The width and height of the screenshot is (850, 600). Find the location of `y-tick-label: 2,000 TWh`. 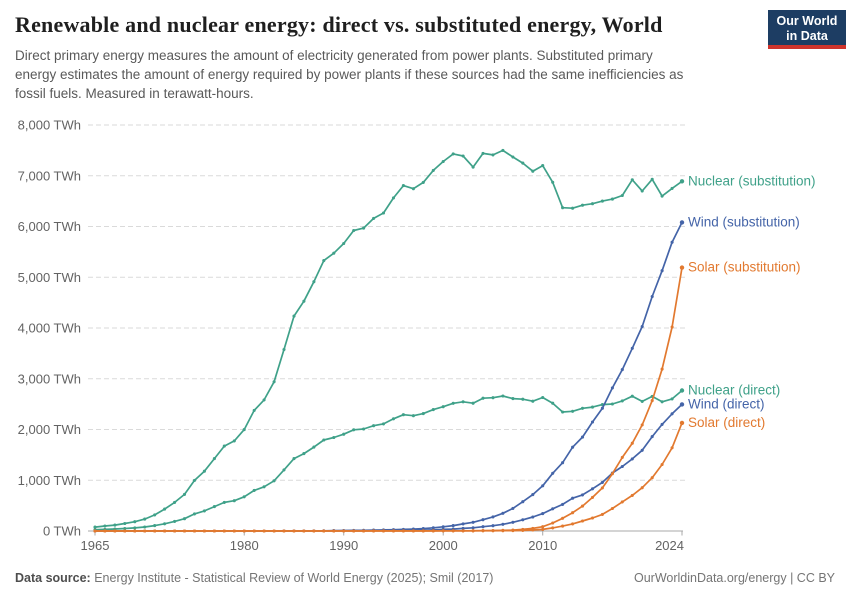

y-tick-label: 2,000 TWh is located at coordinates (49, 429).